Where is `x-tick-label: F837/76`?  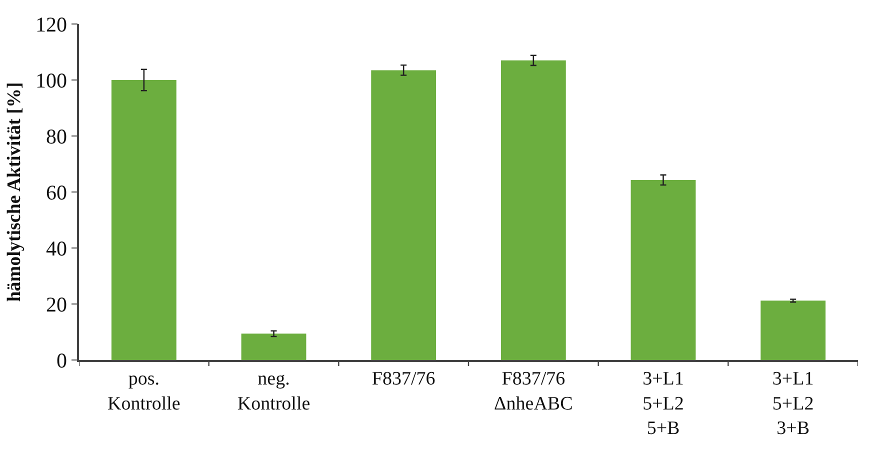 x-tick-label: F837/76 is located at coordinates (404, 379).